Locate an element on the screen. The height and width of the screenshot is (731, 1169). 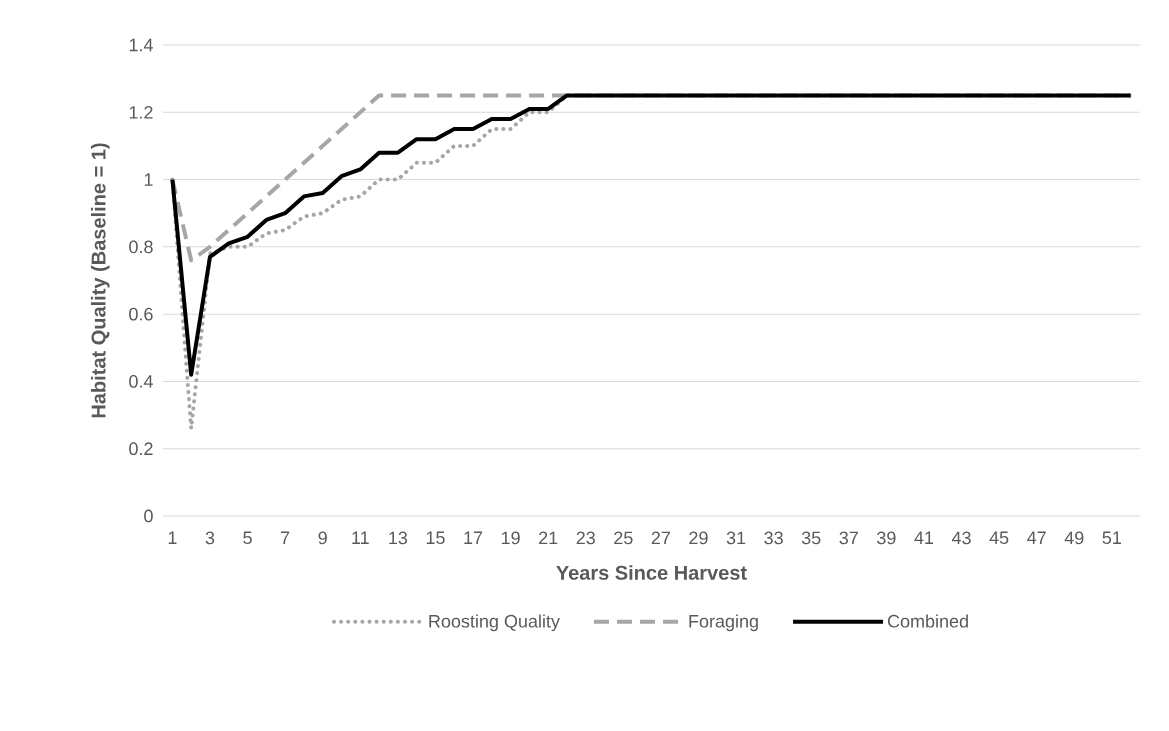
y-tick-label: 0.4 is located at coordinates (141, 381).